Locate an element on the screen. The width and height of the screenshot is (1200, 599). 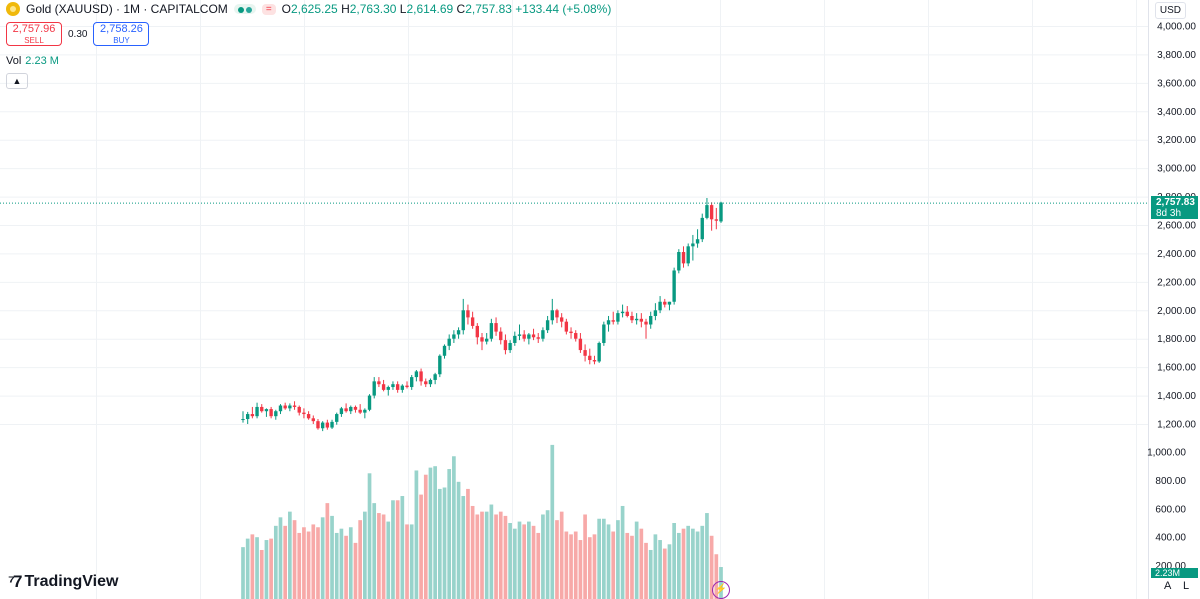
buy-button: 2,758.26 BUY is located at coordinates (121, 34).